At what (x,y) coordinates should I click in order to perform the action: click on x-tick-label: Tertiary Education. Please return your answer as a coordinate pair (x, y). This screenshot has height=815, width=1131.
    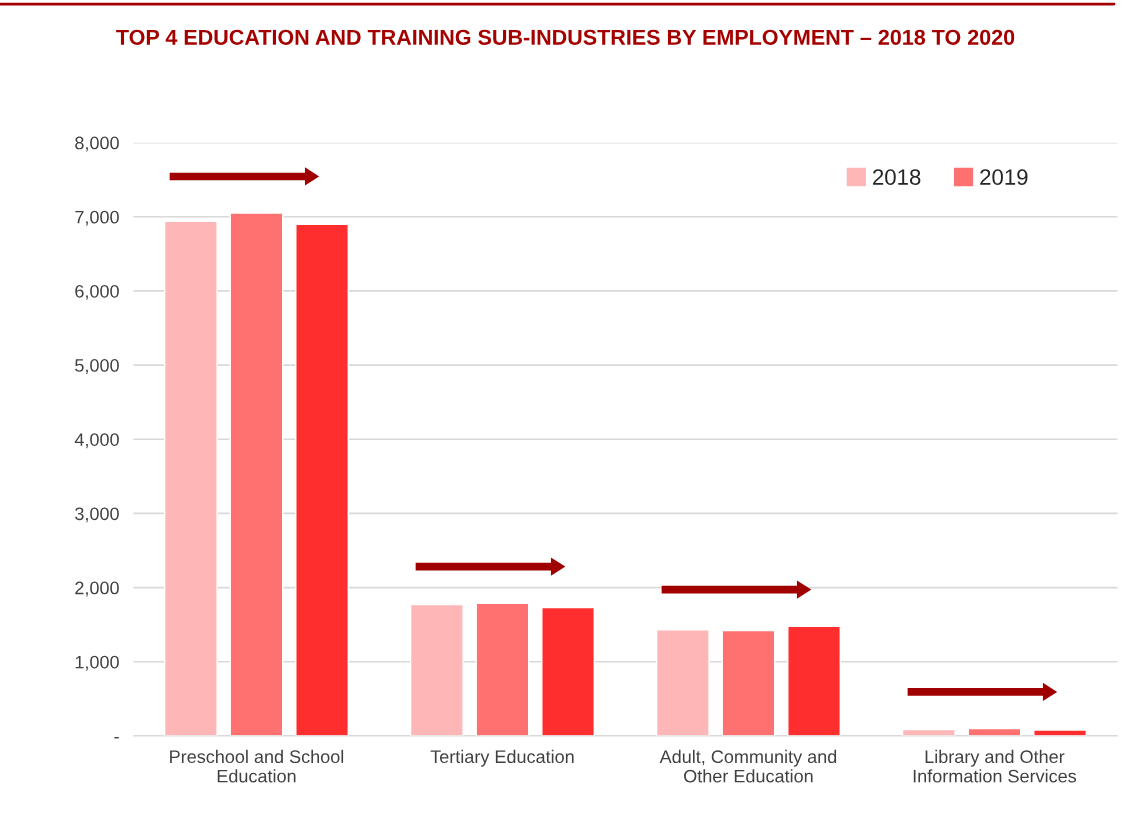
    Looking at the image, I should click on (502, 758).